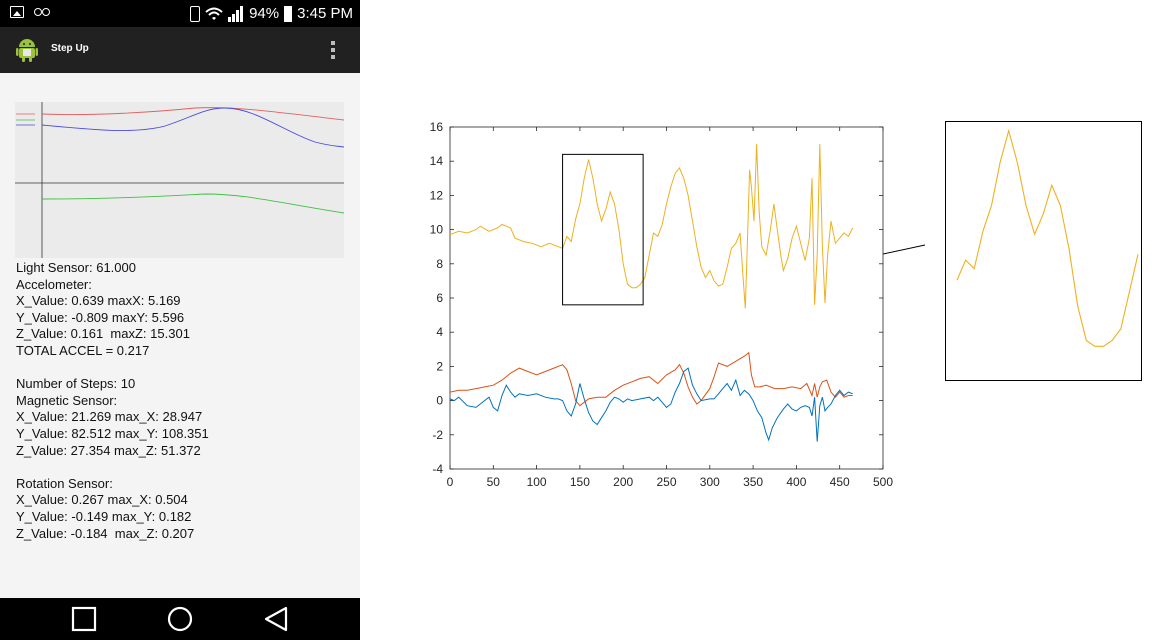 The height and width of the screenshot is (640, 1174). I want to click on rotation-z-text: Z_Value: -0.184 max_Z: 0.207, so click(105, 533).